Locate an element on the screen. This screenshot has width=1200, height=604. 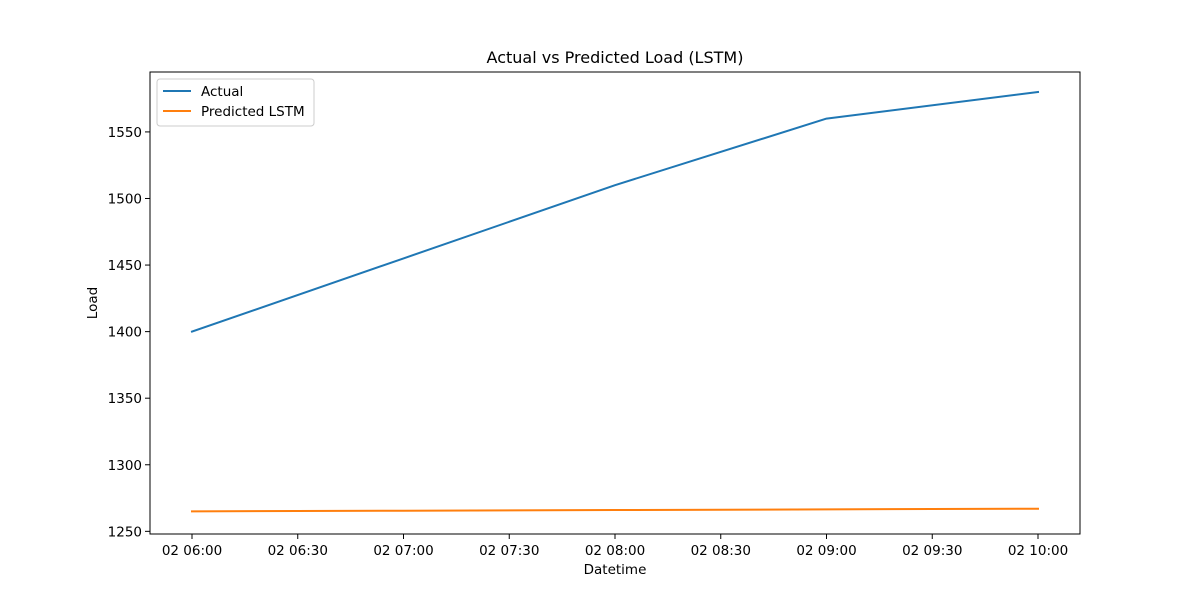
x-tick-label: 02 09:00 is located at coordinates (826, 551).